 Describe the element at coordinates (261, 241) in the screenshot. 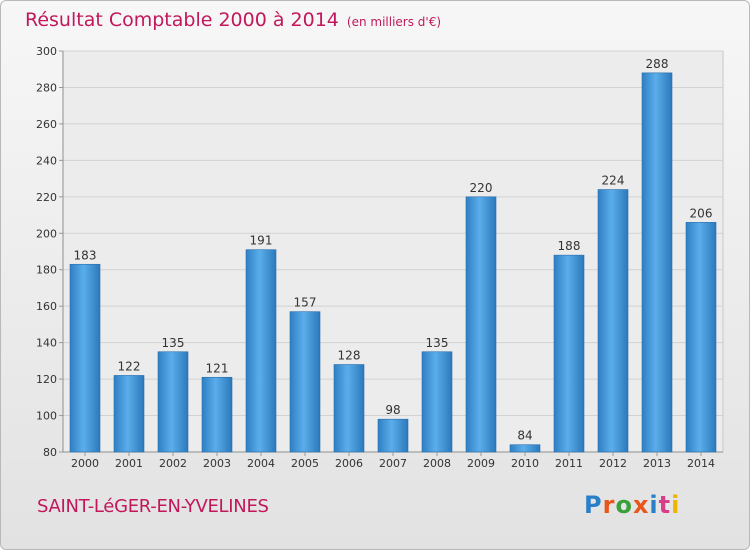

I see `bar-value-label: 191` at that location.